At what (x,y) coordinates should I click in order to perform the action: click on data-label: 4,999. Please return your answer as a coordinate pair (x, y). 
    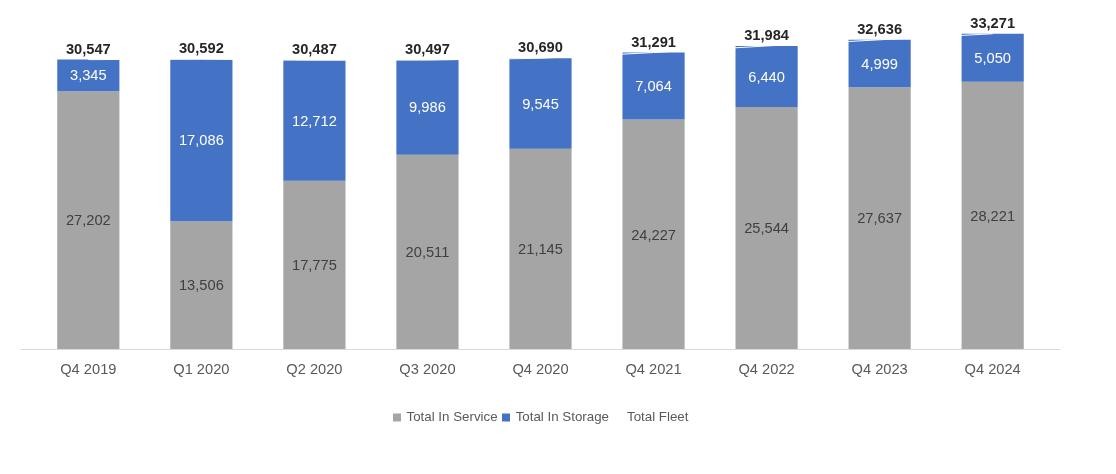
    Looking at the image, I should click on (879, 63).